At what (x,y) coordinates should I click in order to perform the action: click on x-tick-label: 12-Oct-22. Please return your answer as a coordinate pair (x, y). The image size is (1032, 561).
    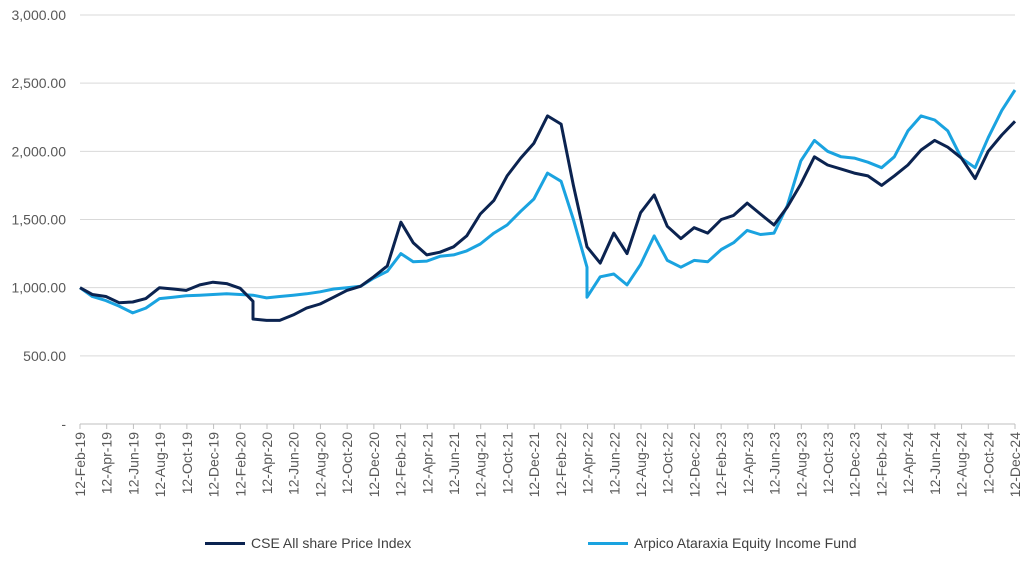
    Looking at the image, I should click on (668, 463).